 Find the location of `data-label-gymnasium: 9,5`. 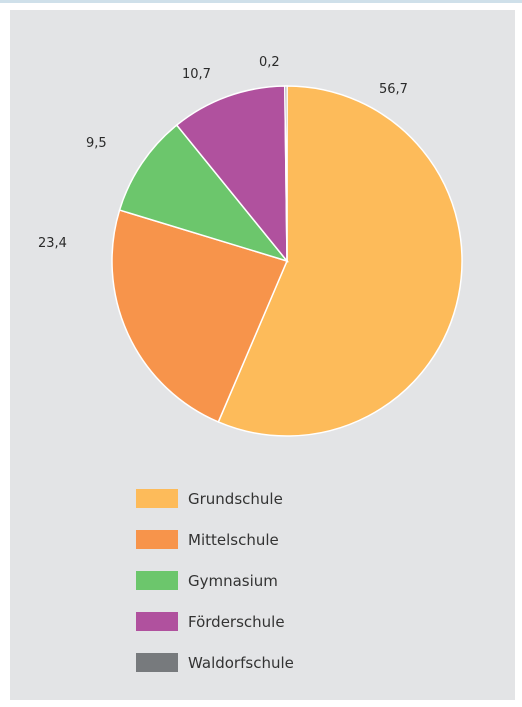

data-label-gymnasium: 9,5 is located at coordinates (96, 143).